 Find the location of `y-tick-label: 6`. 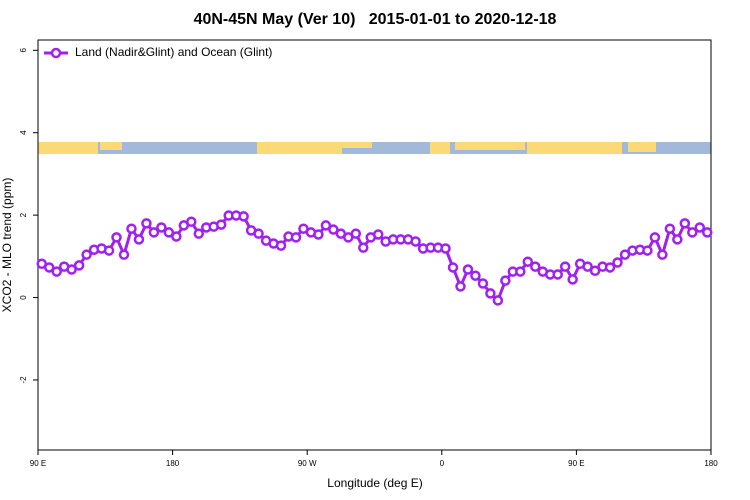

y-tick-label: 6 is located at coordinates (23, 50).